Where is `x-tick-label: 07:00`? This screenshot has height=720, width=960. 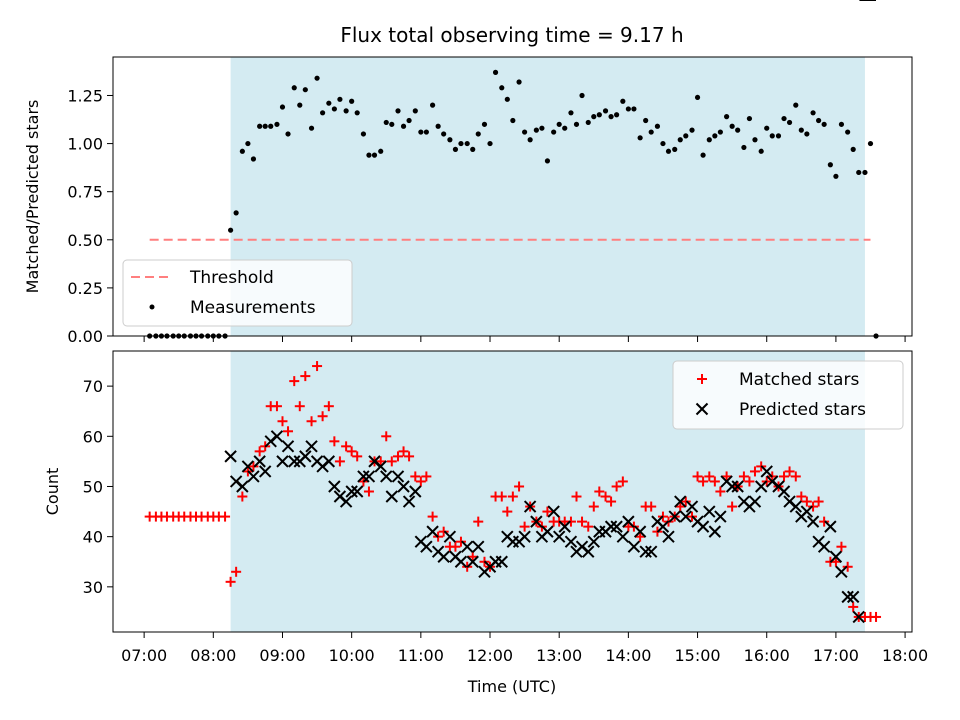
x-tick-label: 07:00 is located at coordinates (144, 655).